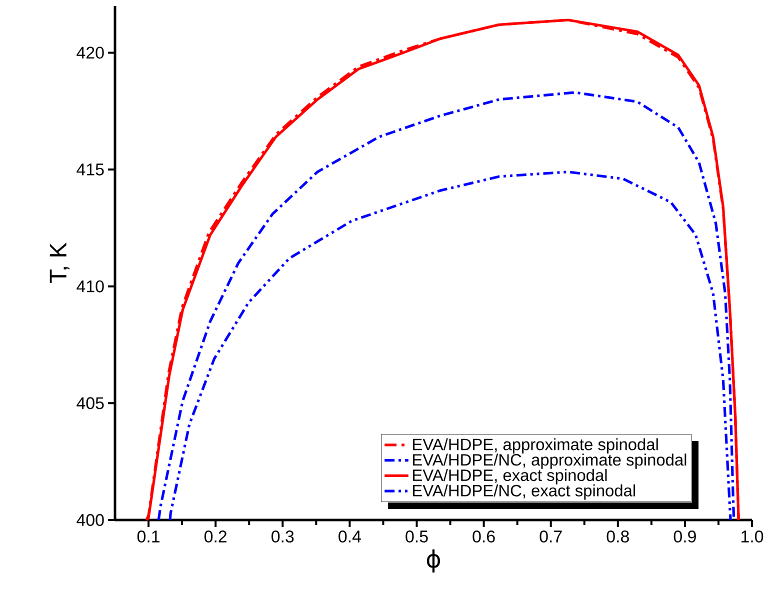 Image resolution: width=770 pixels, height=614 pixels. Describe the element at coordinates (148, 536) in the screenshot. I see `x-tick-label: 0.1` at that location.